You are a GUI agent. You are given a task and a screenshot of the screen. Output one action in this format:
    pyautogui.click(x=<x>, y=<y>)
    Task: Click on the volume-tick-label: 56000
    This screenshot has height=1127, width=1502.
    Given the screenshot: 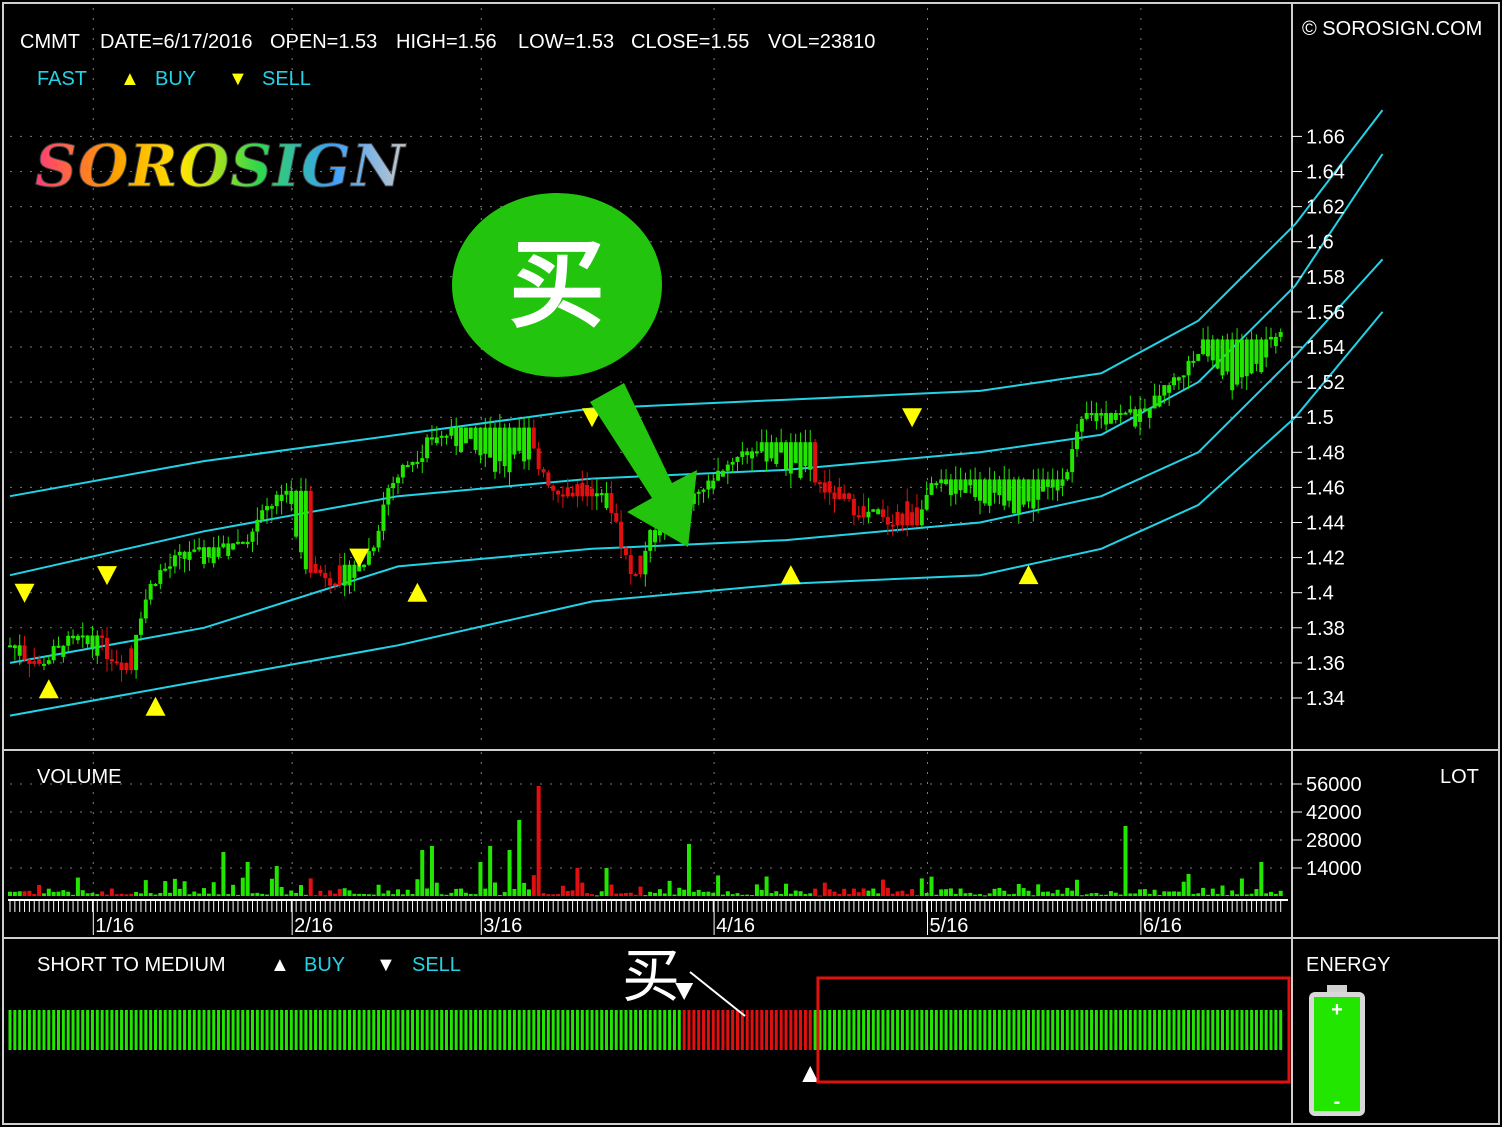 What is the action you would take?
    pyautogui.click(x=1334, y=785)
    